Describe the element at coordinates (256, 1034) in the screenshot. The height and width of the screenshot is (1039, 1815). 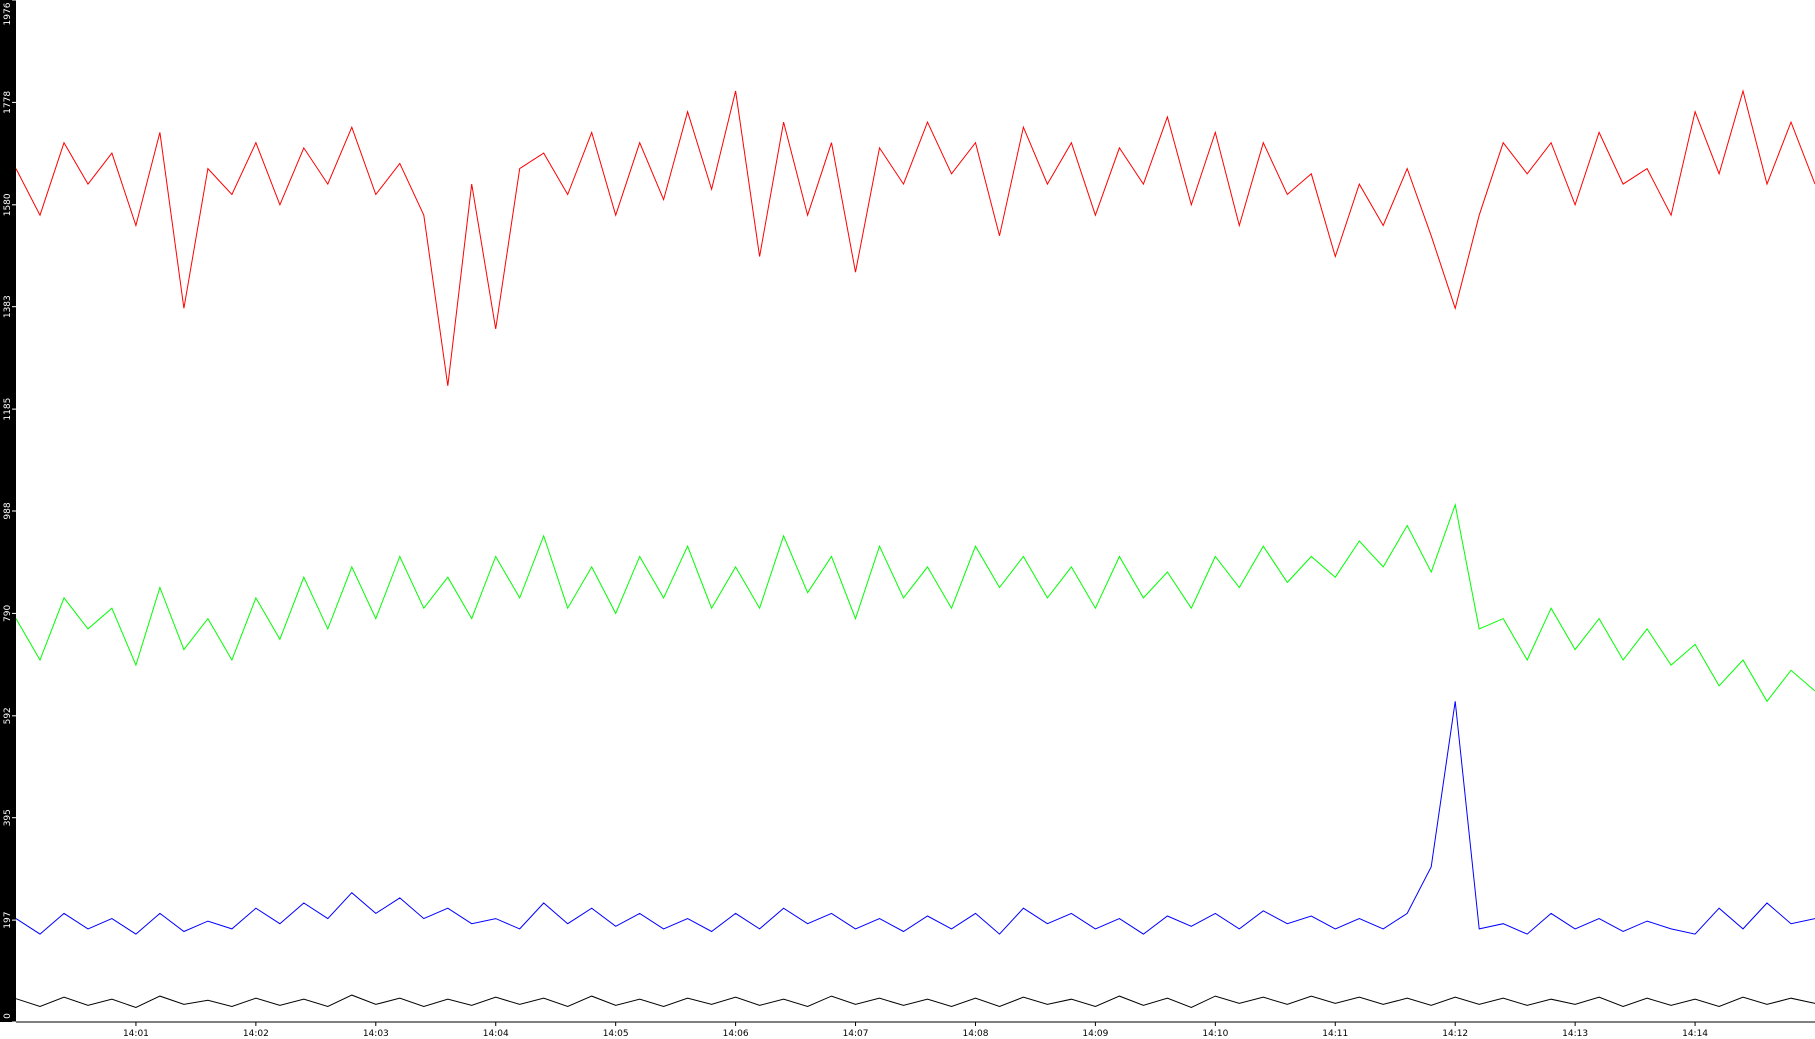
I see `x-tick-label: 14:02` at that location.